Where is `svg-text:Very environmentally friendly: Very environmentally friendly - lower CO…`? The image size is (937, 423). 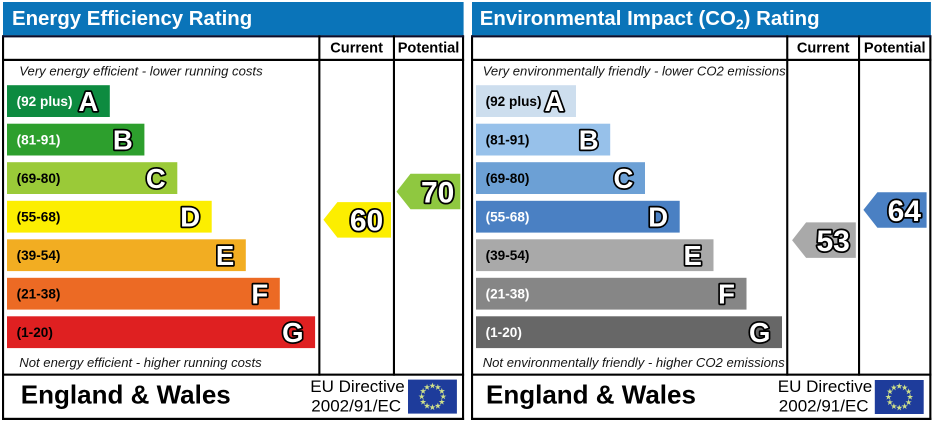
svg-text:Very environmentally friendly: Very environmentally friendly - lower CO… is located at coordinates (634, 71).